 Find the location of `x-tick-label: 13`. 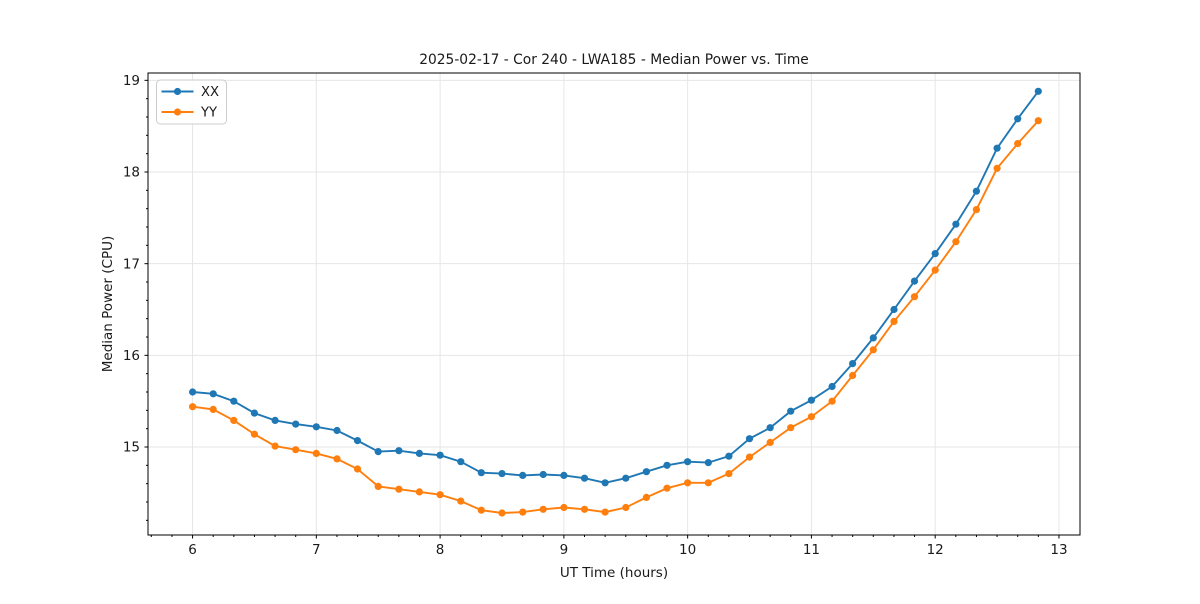

x-tick-label: 13 is located at coordinates (1058, 550).